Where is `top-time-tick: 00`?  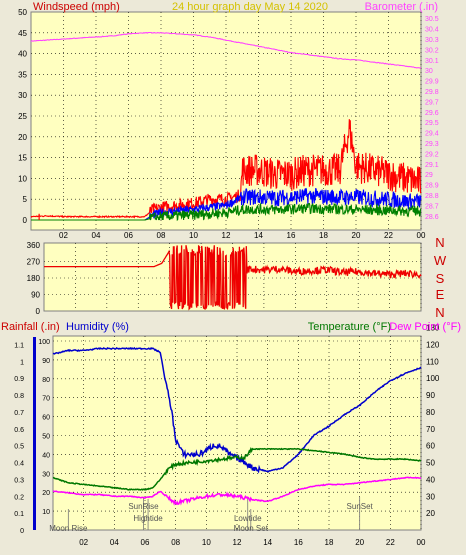
top-time-tick: 00 is located at coordinates (421, 235).